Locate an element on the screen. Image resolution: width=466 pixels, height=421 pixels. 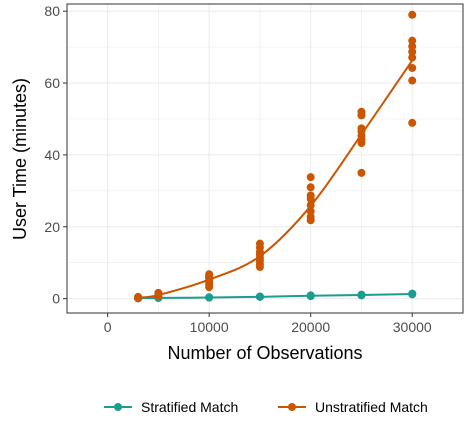
y-tick-label: 80 is located at coordinates (52, 11).